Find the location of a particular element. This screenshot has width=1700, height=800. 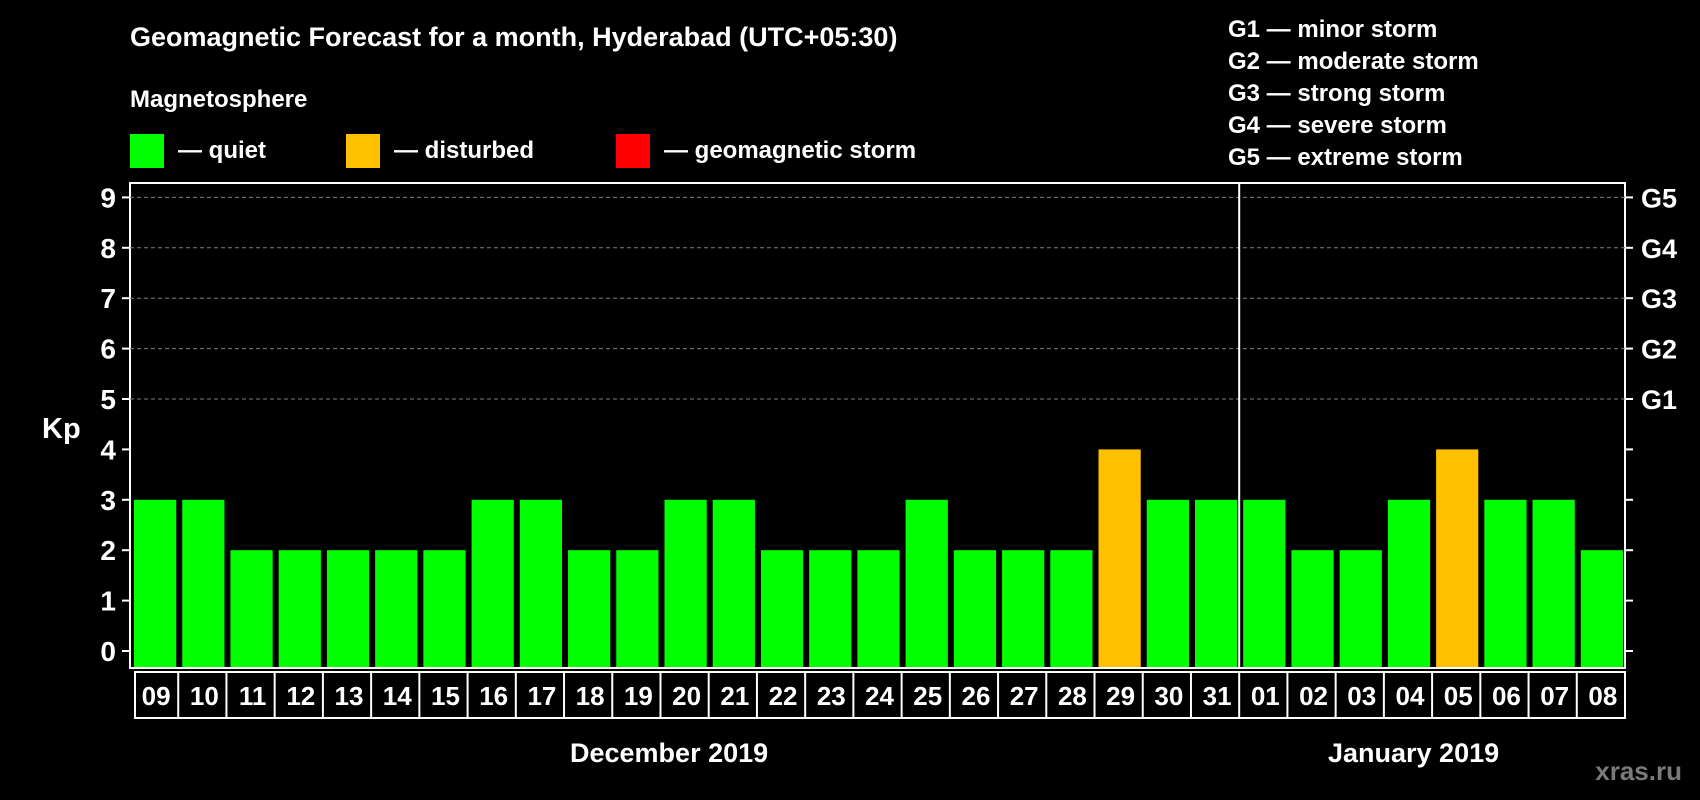

y-tick-label: 5 is located at coordinates (108, 399).